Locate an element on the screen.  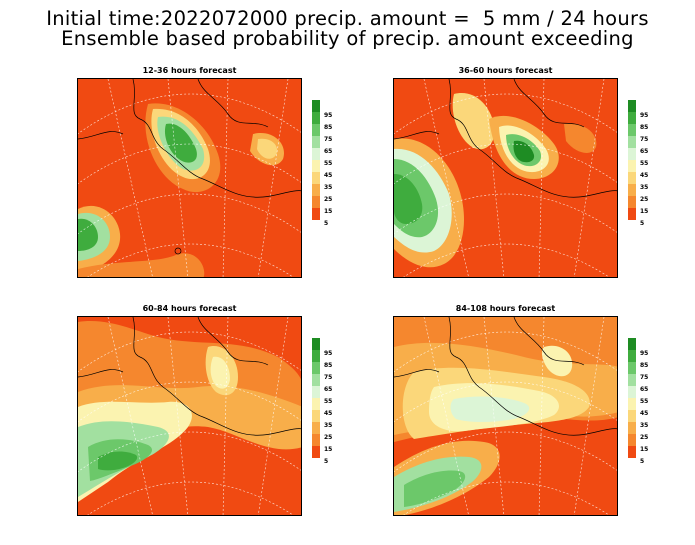
panel-title: 60-84 hours forecast is located at coordinates (189, 308).